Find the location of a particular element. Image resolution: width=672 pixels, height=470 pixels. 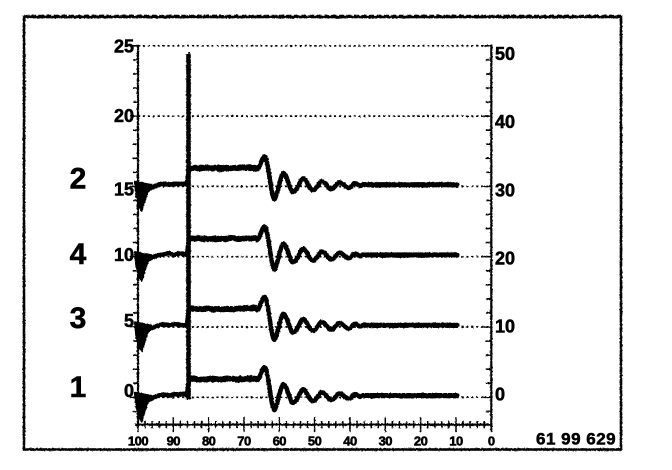

svg-text: 60 is located at coordinates (280, 441).